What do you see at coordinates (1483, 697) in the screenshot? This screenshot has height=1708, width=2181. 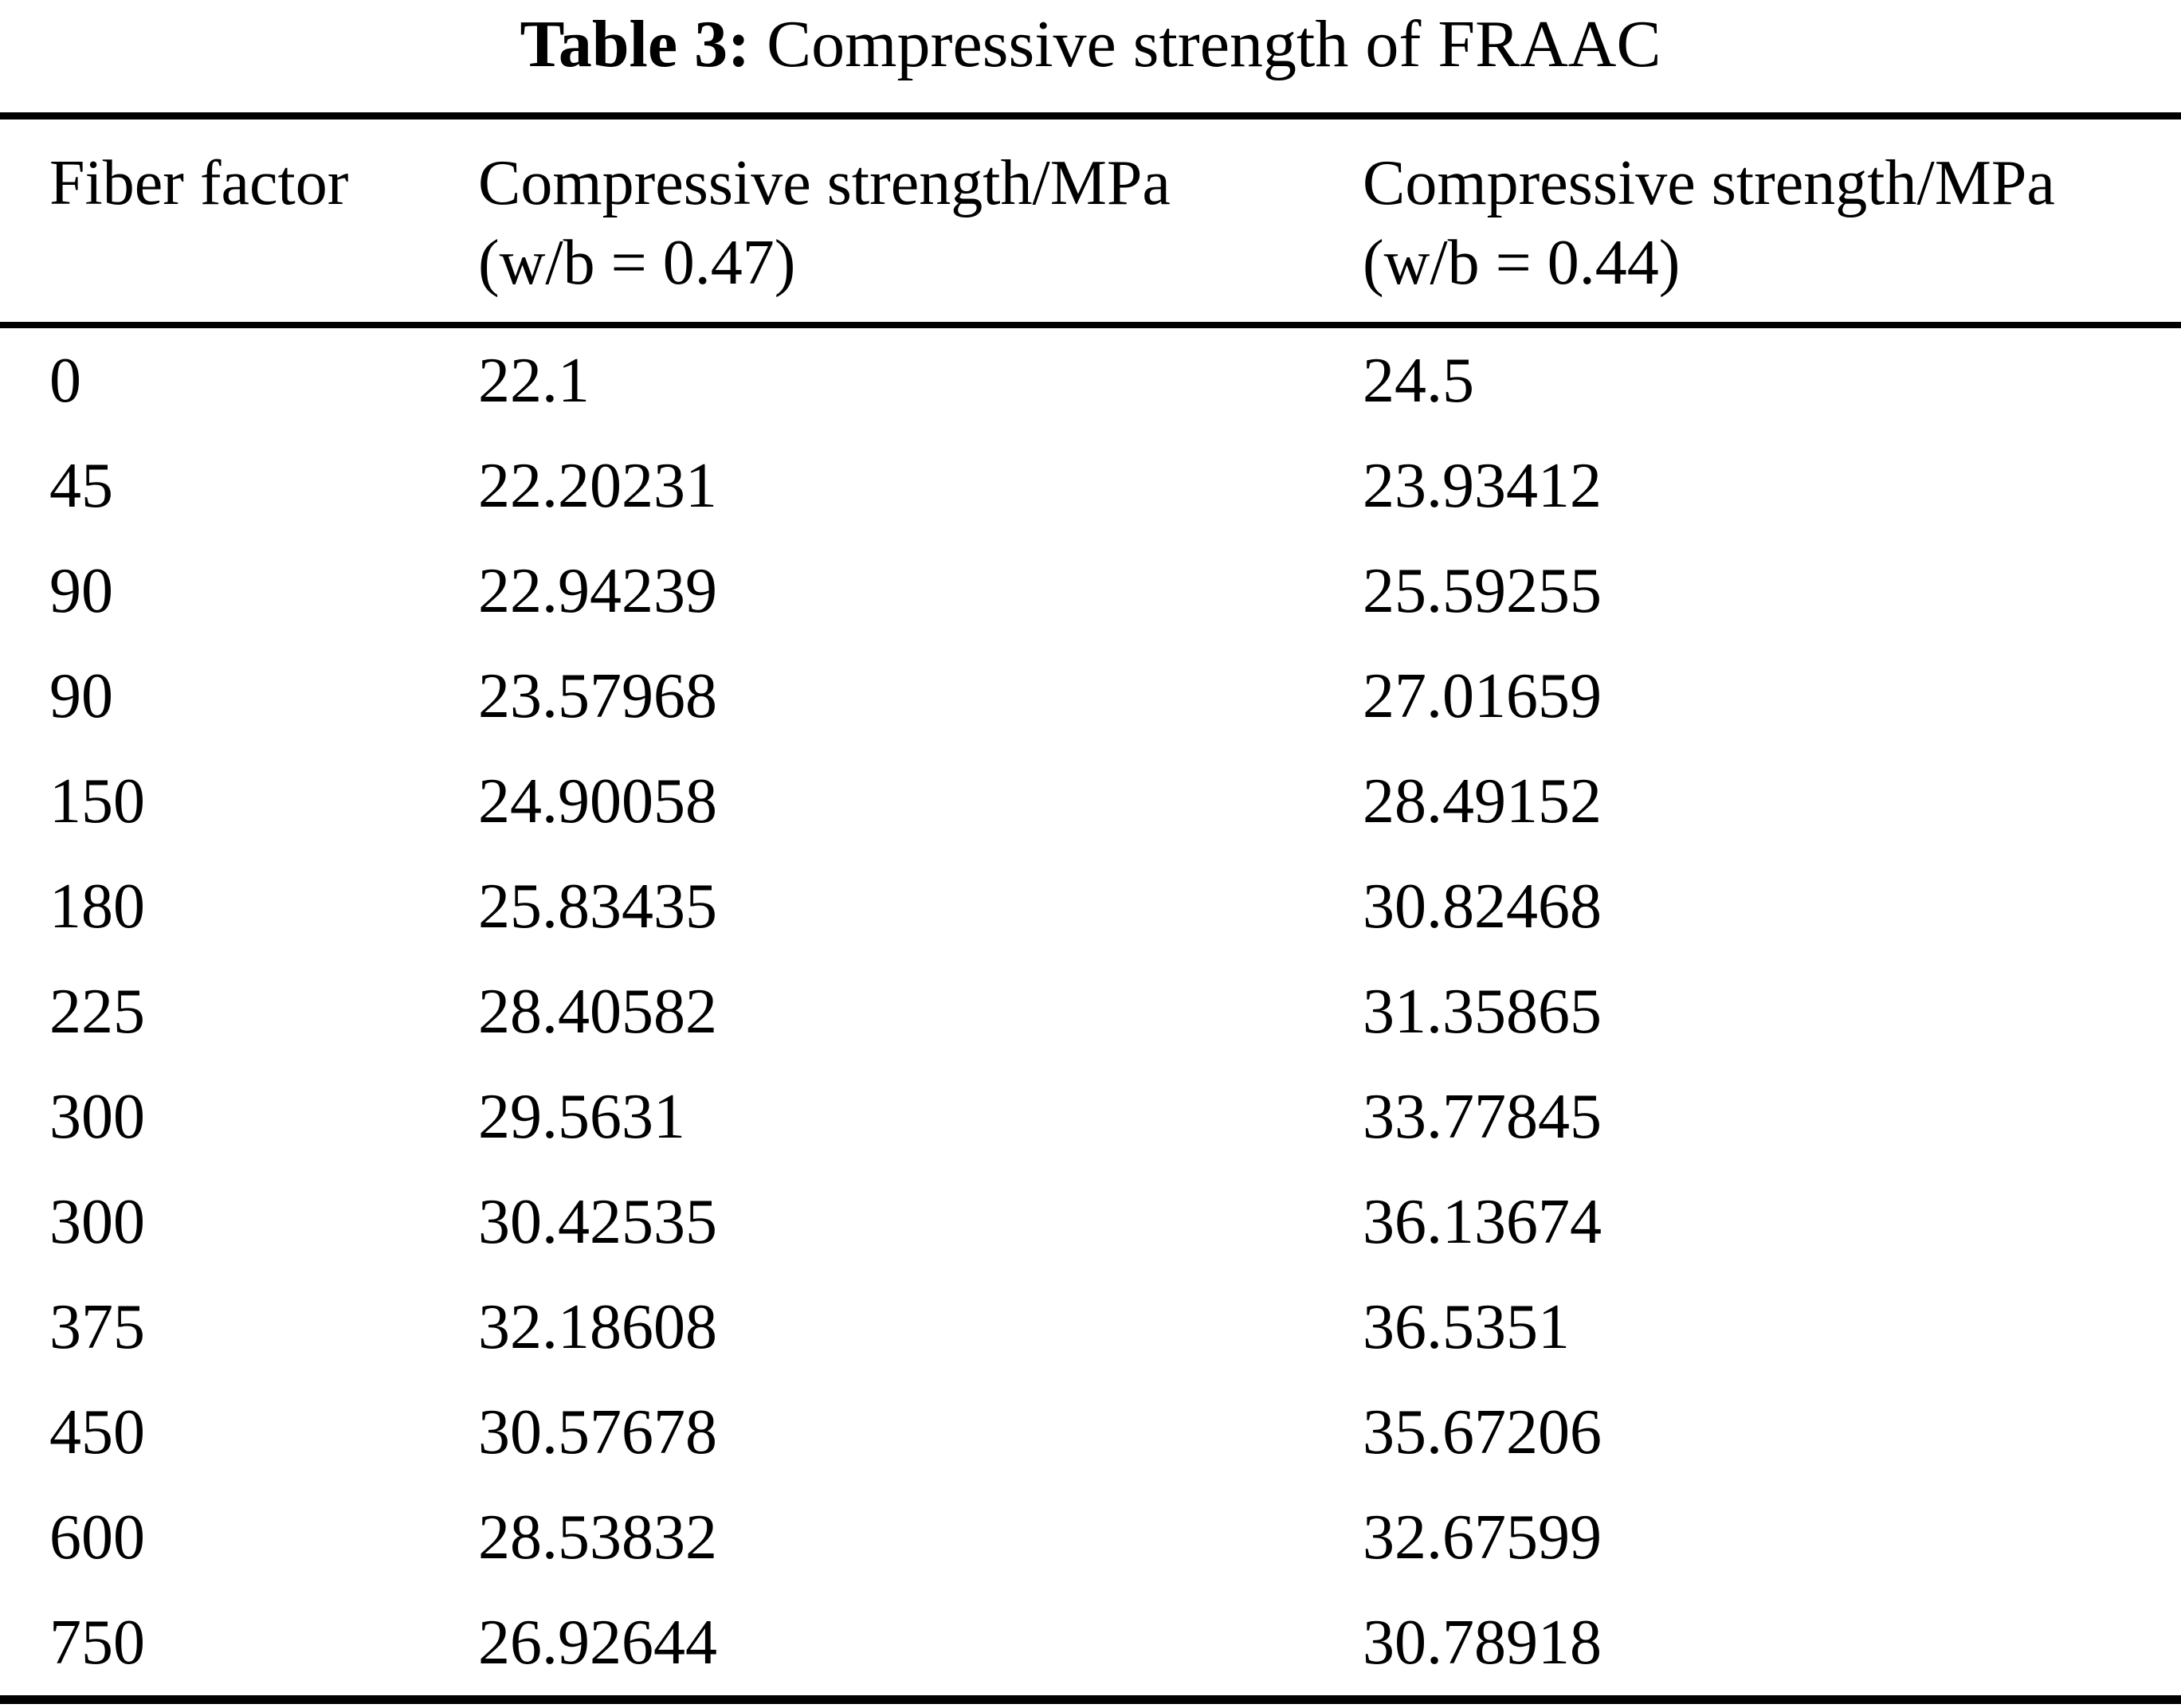 I see `cell-strength-wb044: 27.01659` at bounding box center [1483, 697].